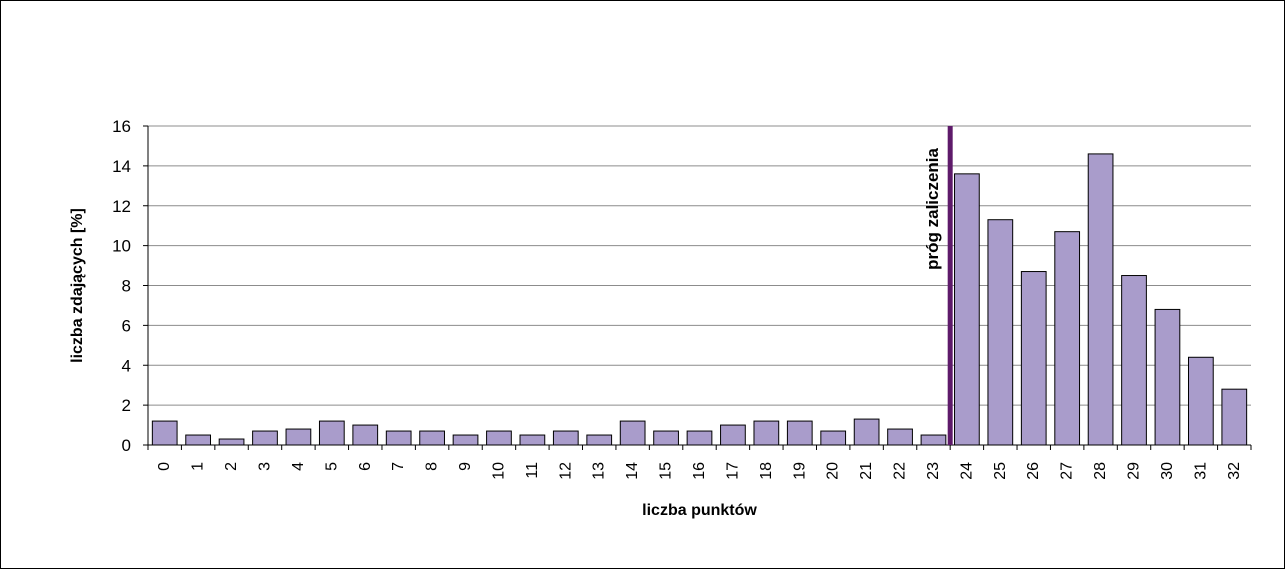 Image resolution: width=1287 pixels, height=571 pixels. What do you see at coordinates (465, 466) in the screenshot?
I see `x-tick-label: 9` at bounding box center [465, 466].